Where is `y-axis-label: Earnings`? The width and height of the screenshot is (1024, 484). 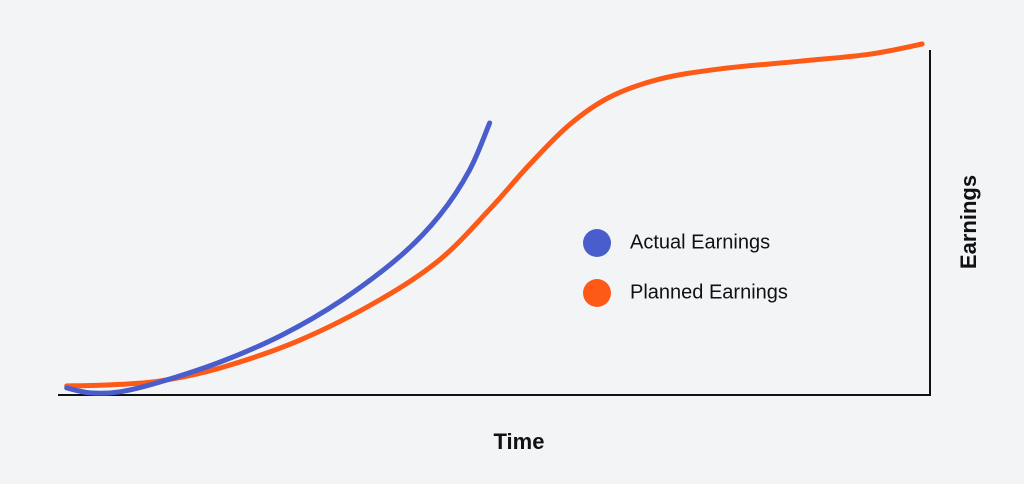
y-axis-label: Earnings is located at coordinates (968, 222).